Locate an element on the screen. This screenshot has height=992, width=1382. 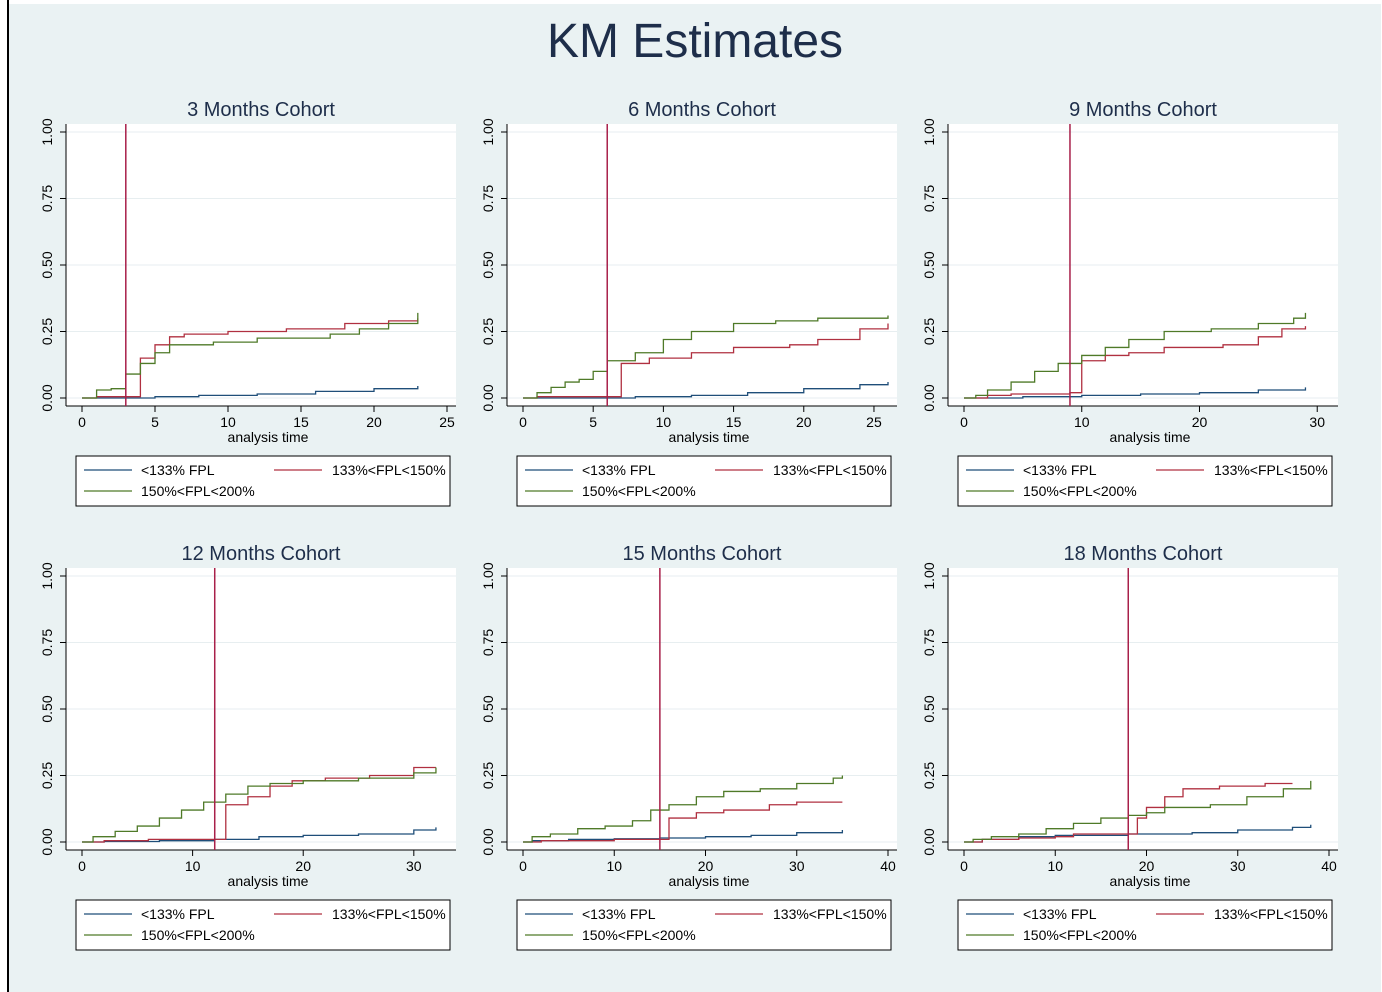
panel-title: 6 Months Cohort is located at coordinates (702, 110).